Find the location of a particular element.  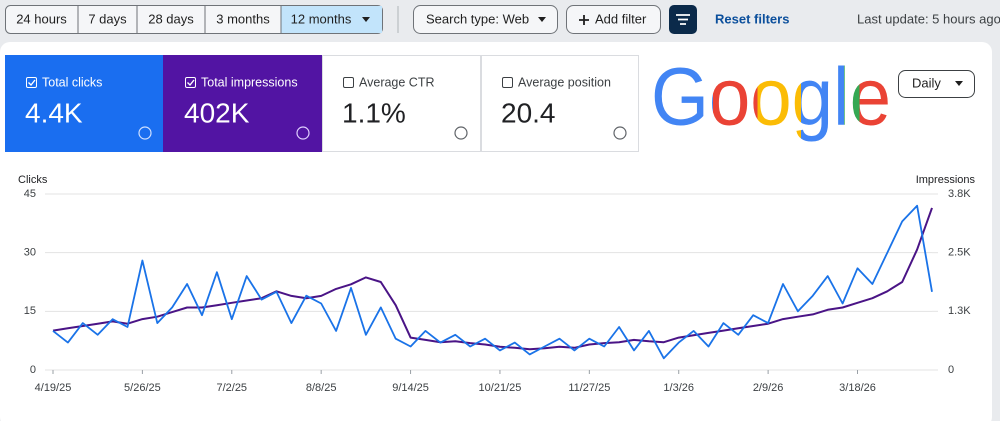

metric-card-clicks is located at coordinates (84, 103).